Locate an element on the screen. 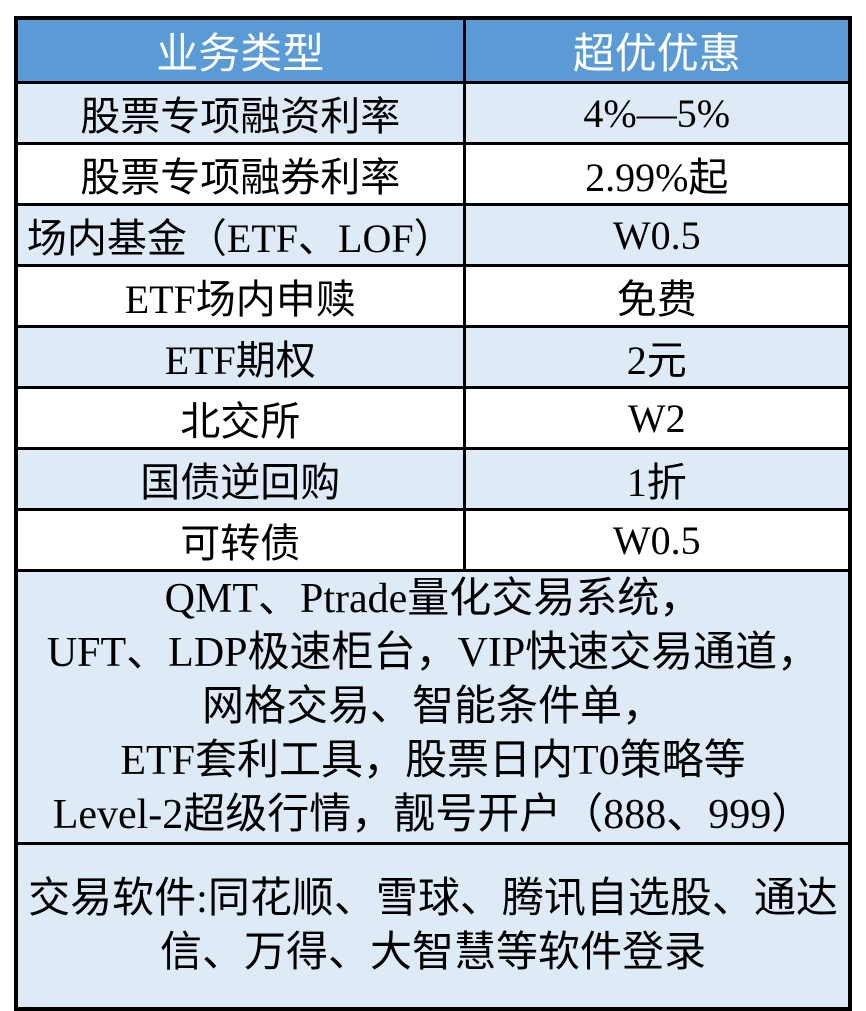 The image size is (866, 1011). business-type-cell: ETF期权 is located at coordinates (240, 357).